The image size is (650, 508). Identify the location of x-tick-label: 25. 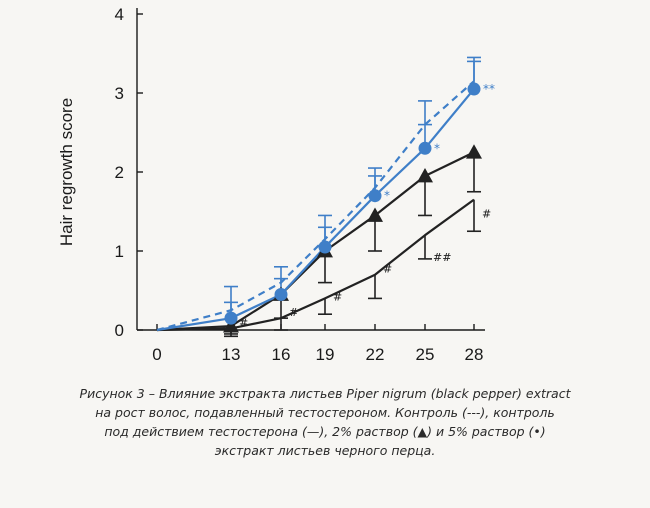
(425, 354).